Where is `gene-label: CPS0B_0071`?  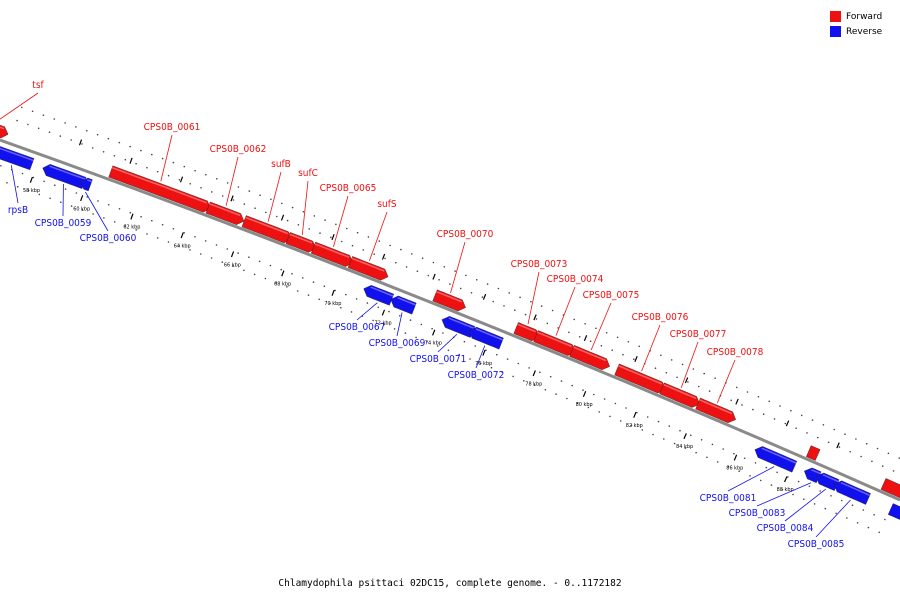
gene-label: CPS0B_0071 is located at coordinates (438, 359).